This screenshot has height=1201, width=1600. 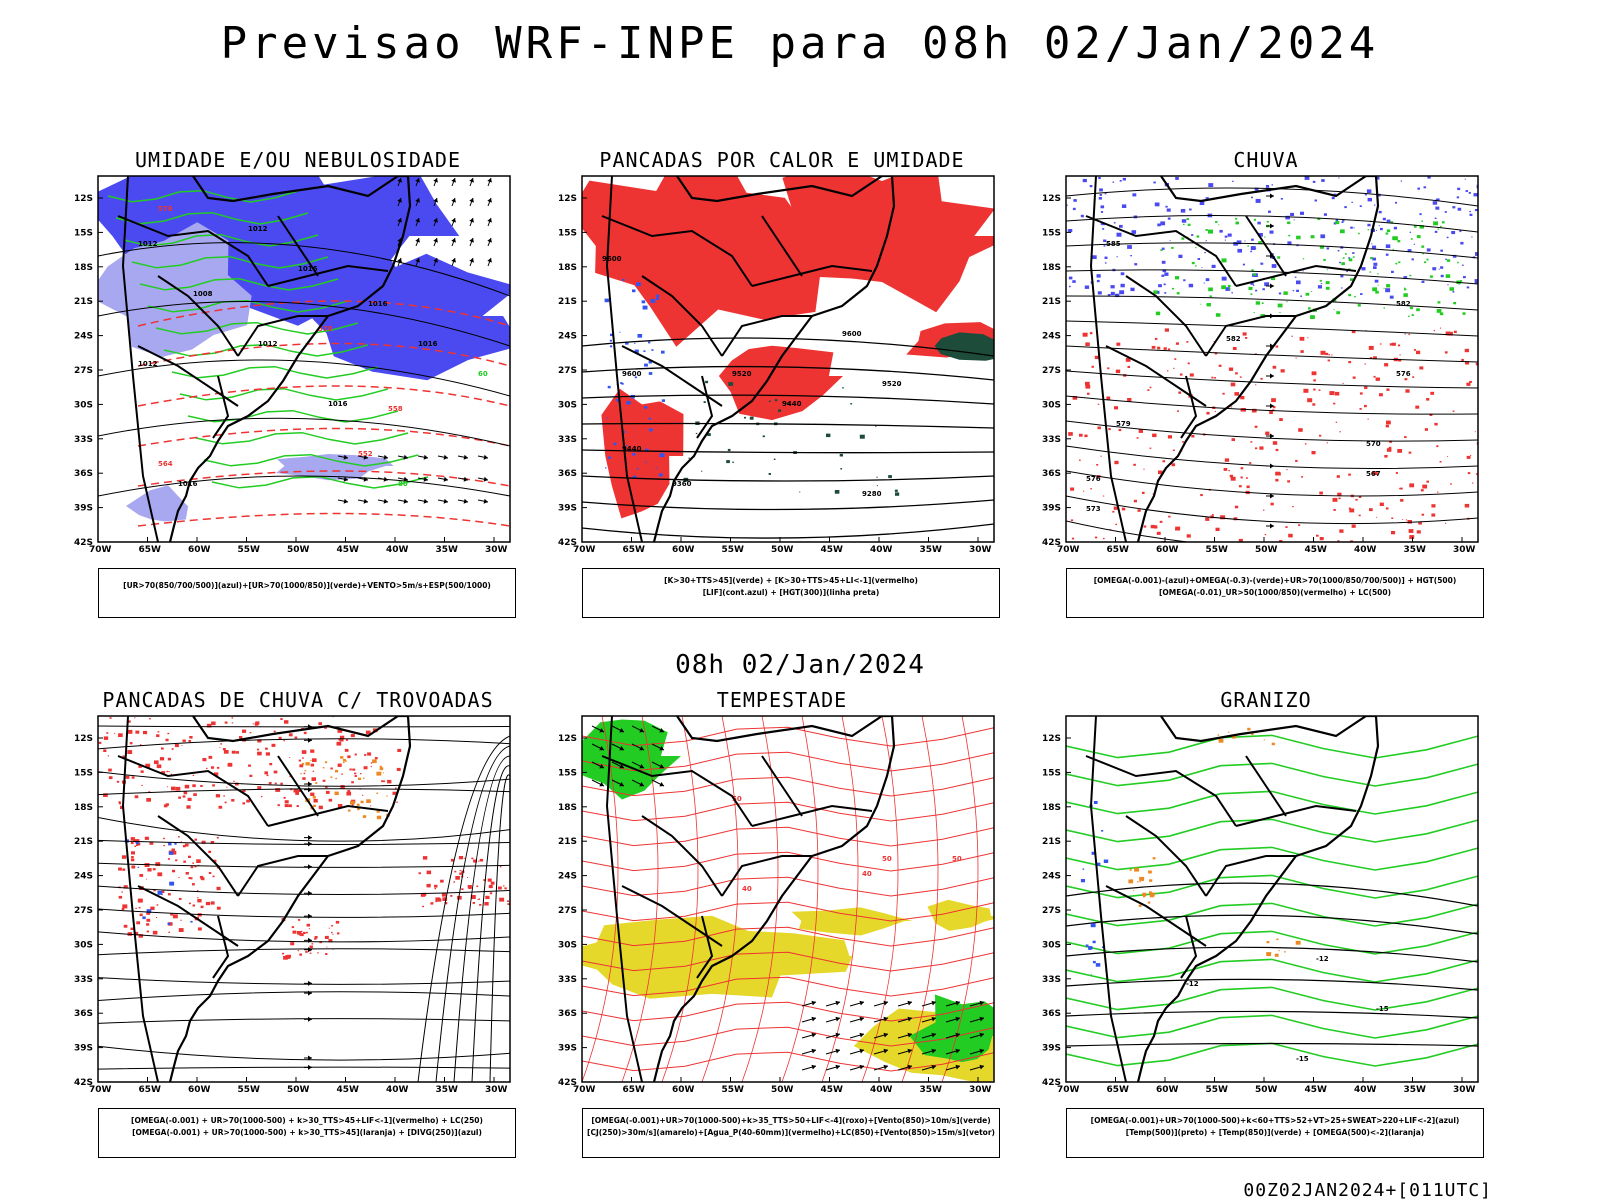 I want to click on contour-label: 576, so click(x=1093, y=479).